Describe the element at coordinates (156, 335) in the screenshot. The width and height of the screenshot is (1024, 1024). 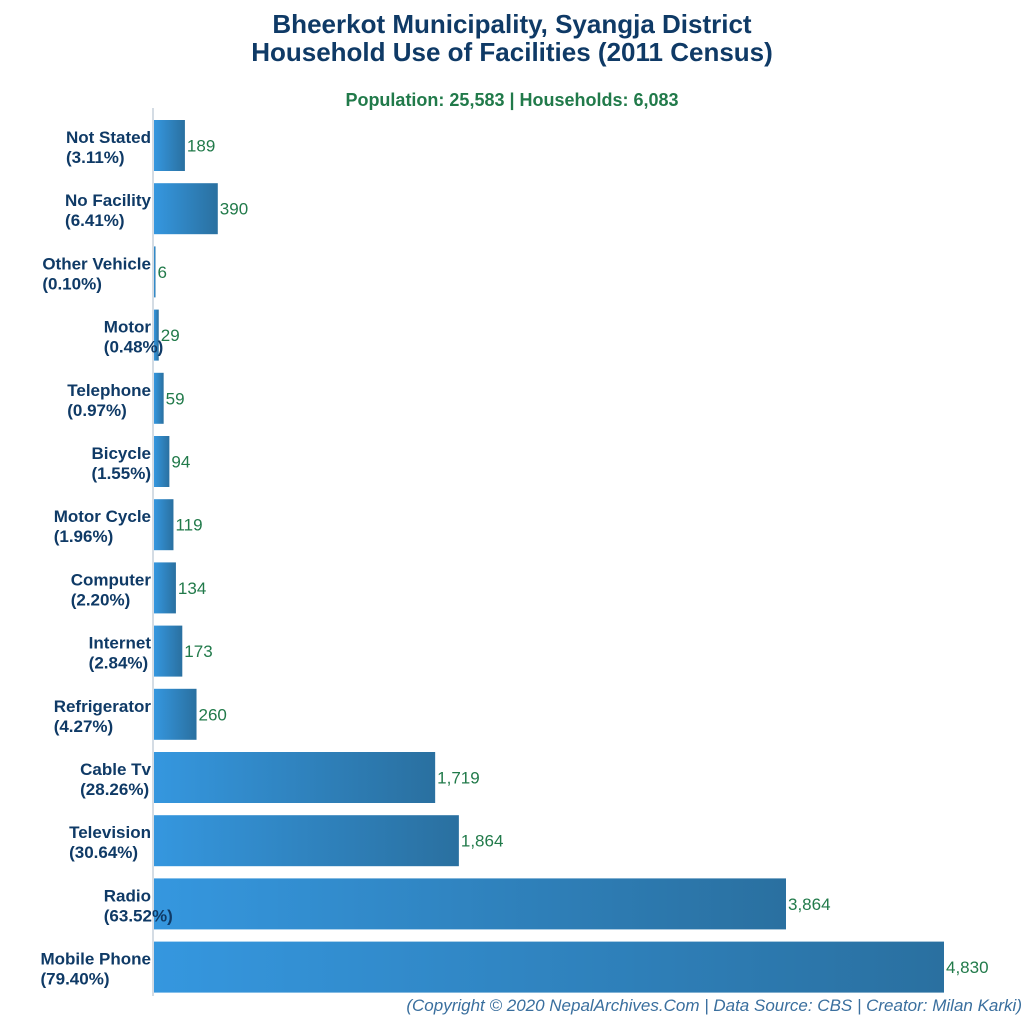
I see `bar-motor` at that location.